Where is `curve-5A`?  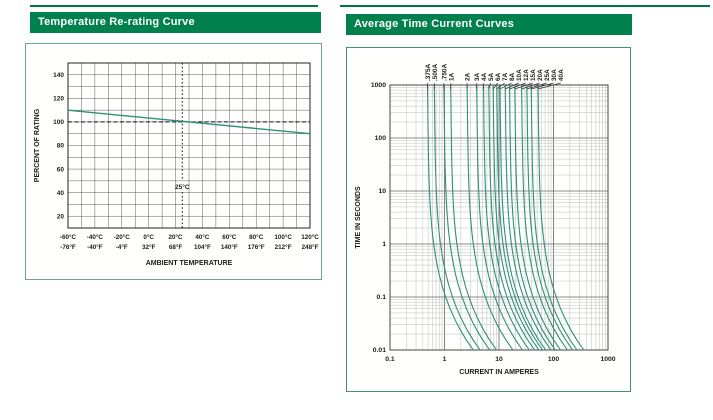 curve-5A is located at coordinates (512, 217).